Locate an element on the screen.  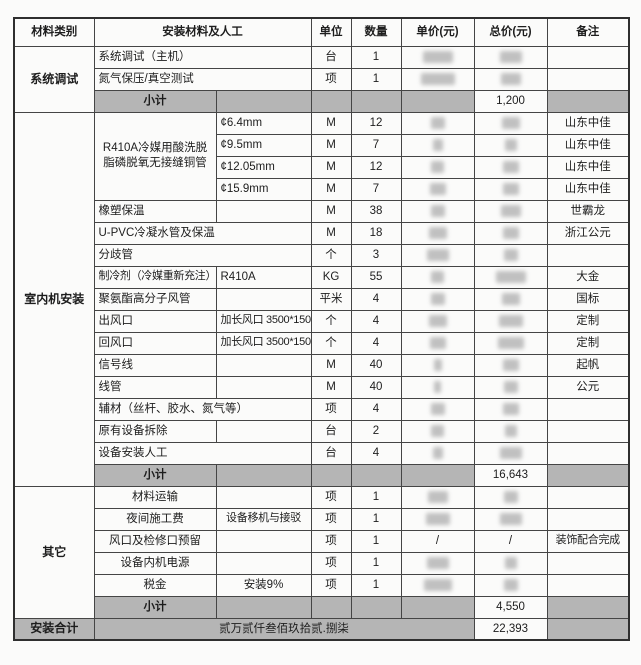
table-row: 税金 安装9% 项 1 is located at coordinates (322, 585).